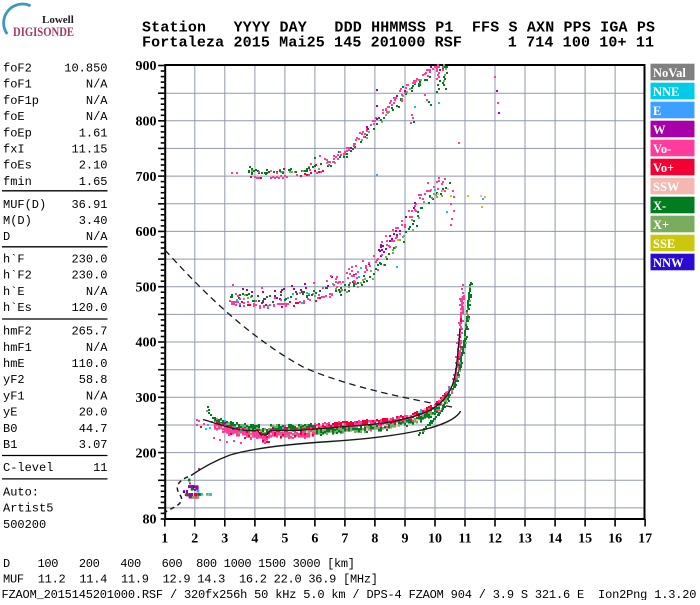 Image resolution: width=700 pixels, height=605 pixels. What do you see at coordinates (17, 166) in the screenshot?
I see `svg-text: foEs` at bounding box center [17, 166].